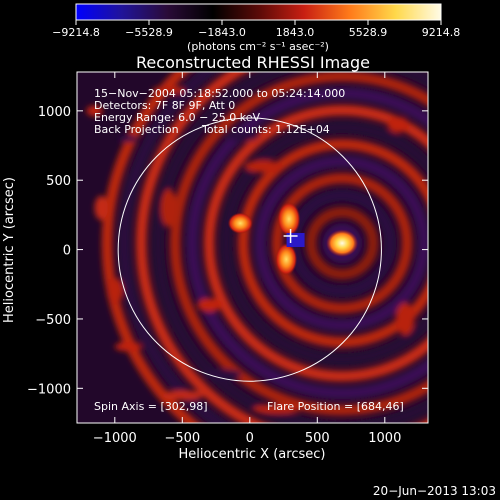 The height and width of the screenshot is (500, 500). What do you see at coordinates (9, 250) in the screenshot?
I see `y-axis-label: Heliocentric Y (arcsec)` at bounding box center [9, 250].